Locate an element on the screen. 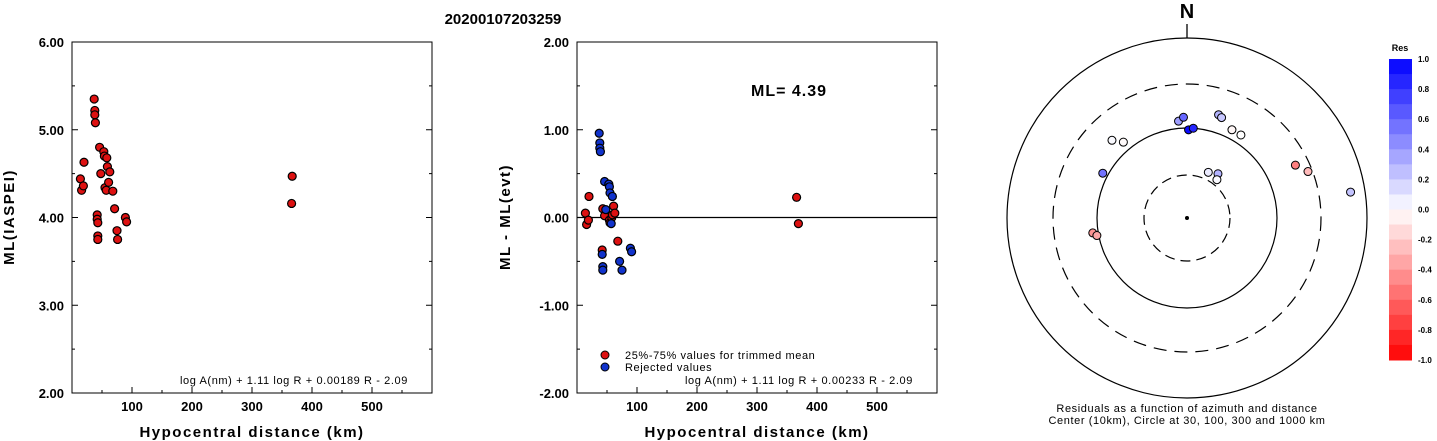  panel2-points is located at coordinates (692, 201).